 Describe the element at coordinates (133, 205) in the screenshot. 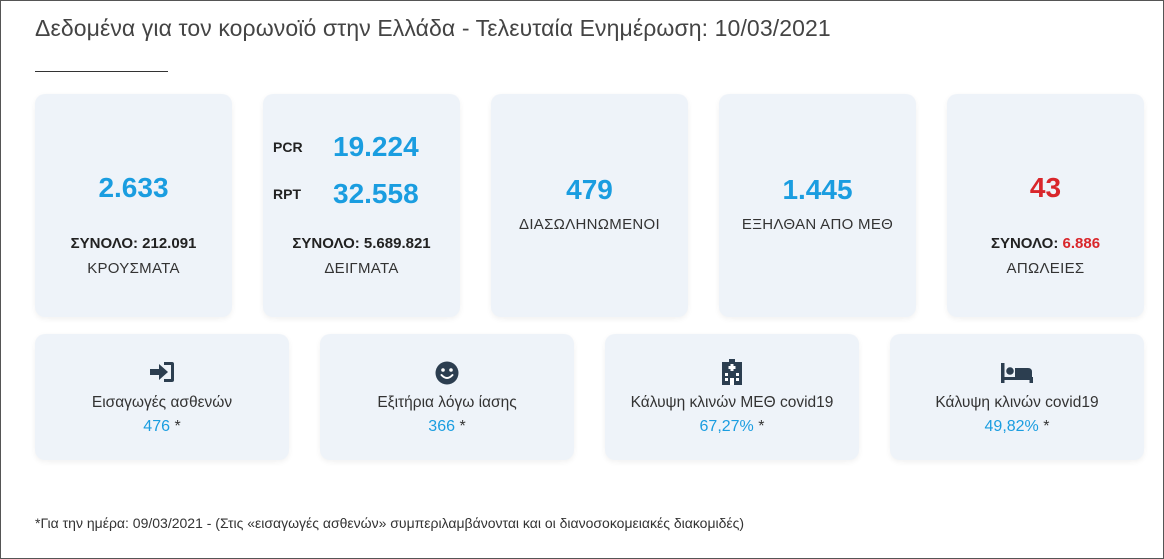

I see `cases-card: 2.633 ΣΥΝΟΛΟ: 212.091 ΚΡΟΥΣΜΑΤΑ` at that location.